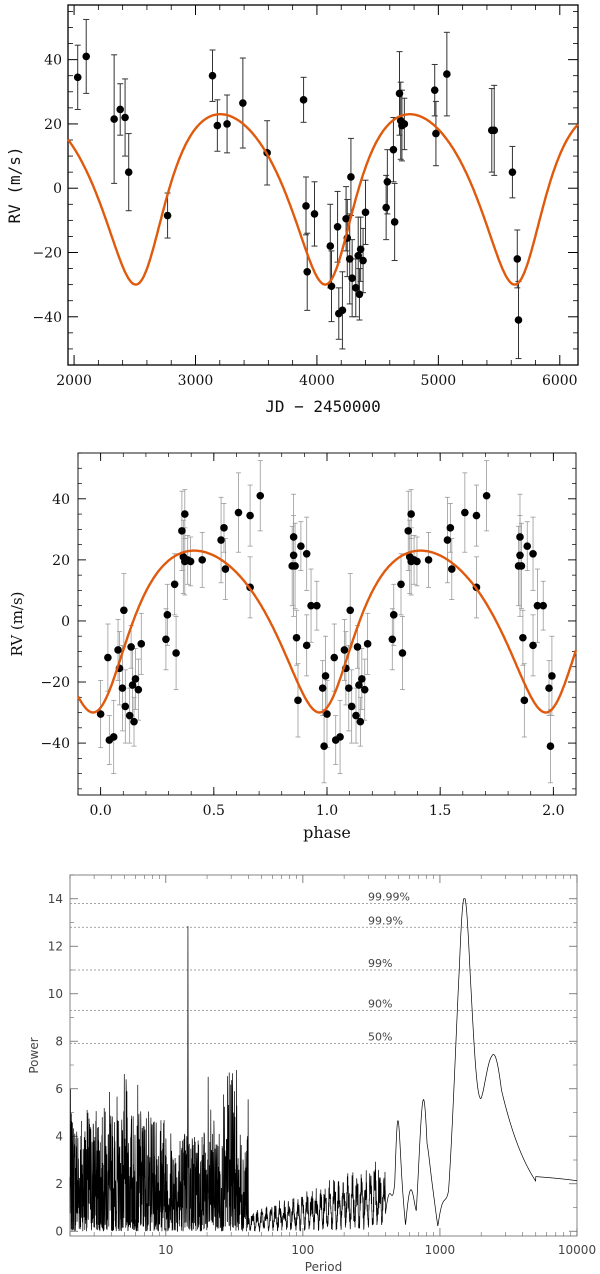  I want to click on p3-fap-label: 99%, so click(380, 963).